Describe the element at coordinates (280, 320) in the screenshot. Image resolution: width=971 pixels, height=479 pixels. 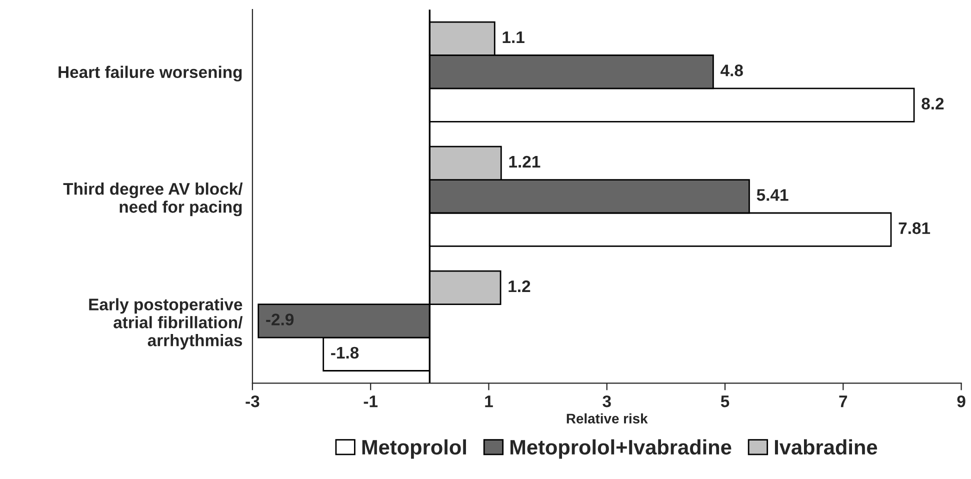
I see `data-label: -2.9` at that location.